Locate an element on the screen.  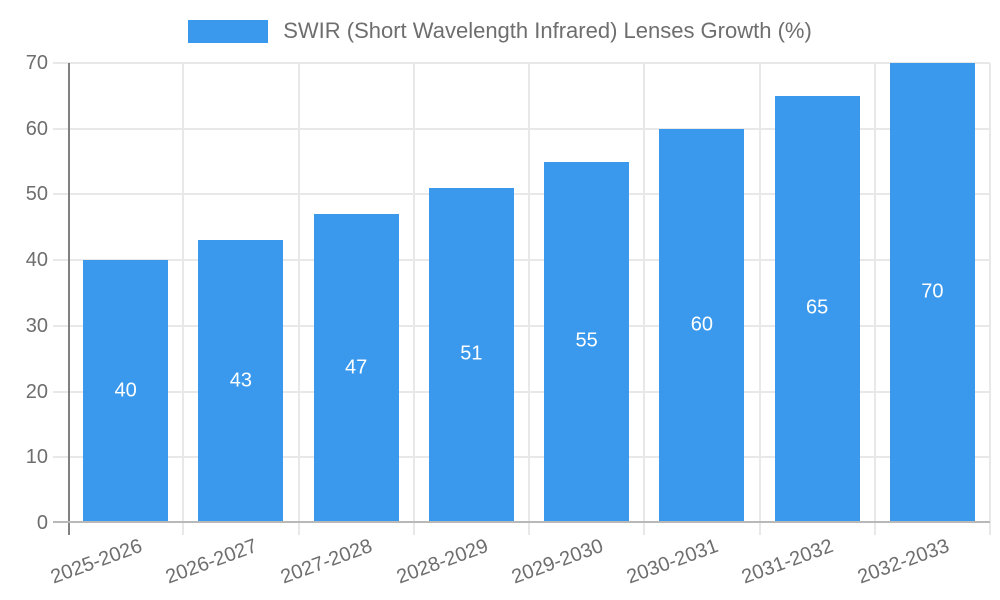
bar-value-label: 60 is located at coordinates (701, 324).